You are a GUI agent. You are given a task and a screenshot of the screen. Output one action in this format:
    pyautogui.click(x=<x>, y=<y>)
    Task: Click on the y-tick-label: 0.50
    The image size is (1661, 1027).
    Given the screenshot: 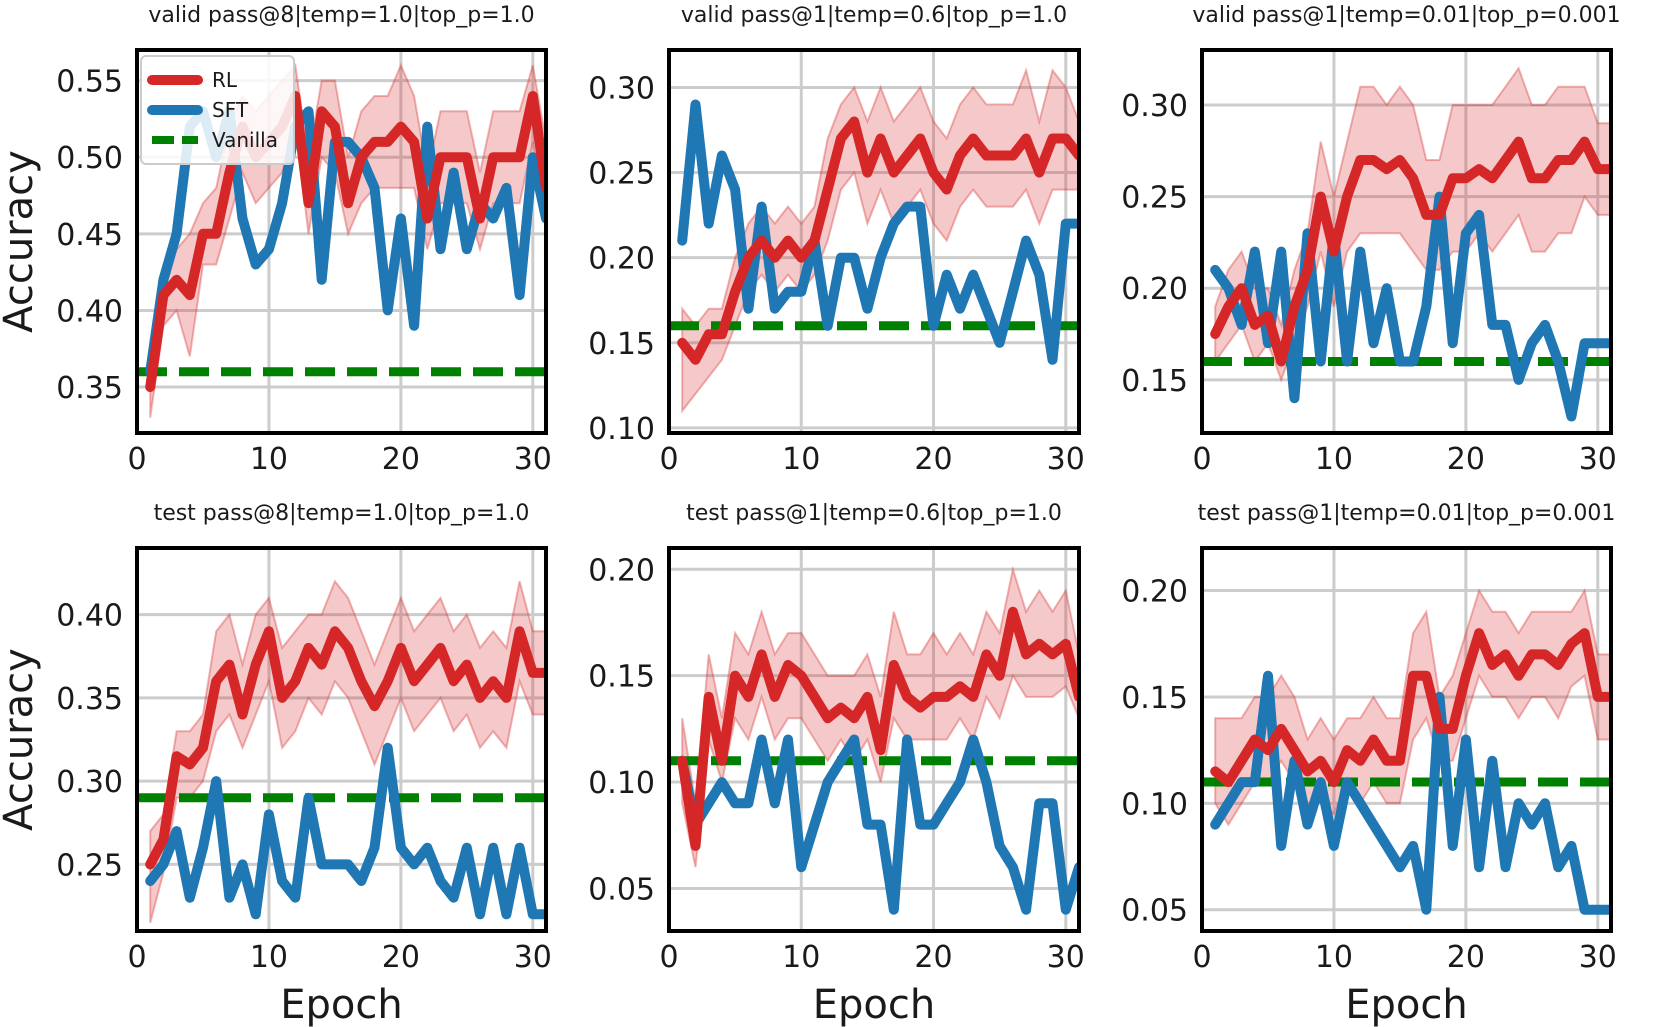 What is the action you would take?
    pyautogui.click(x=89, y=158)
    